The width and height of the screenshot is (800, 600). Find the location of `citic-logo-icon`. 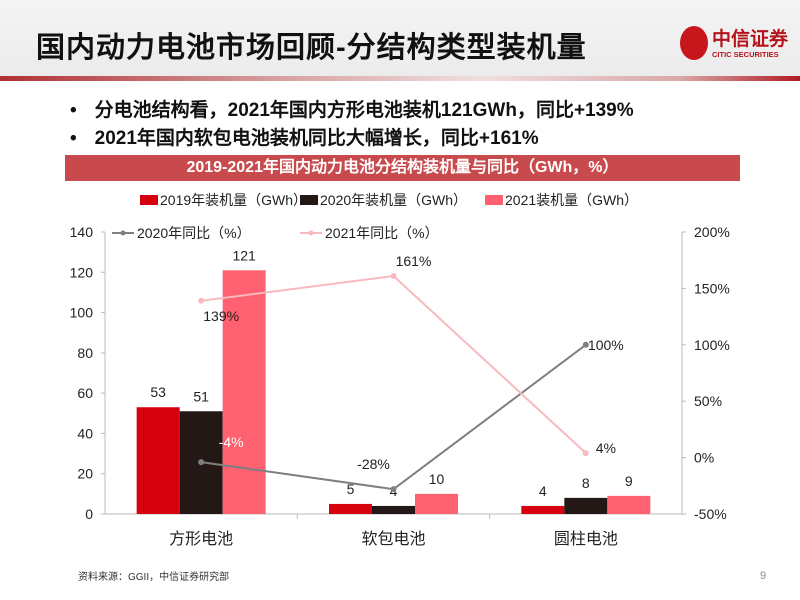

citic-logo-icon is located at coordinates (694, 43).